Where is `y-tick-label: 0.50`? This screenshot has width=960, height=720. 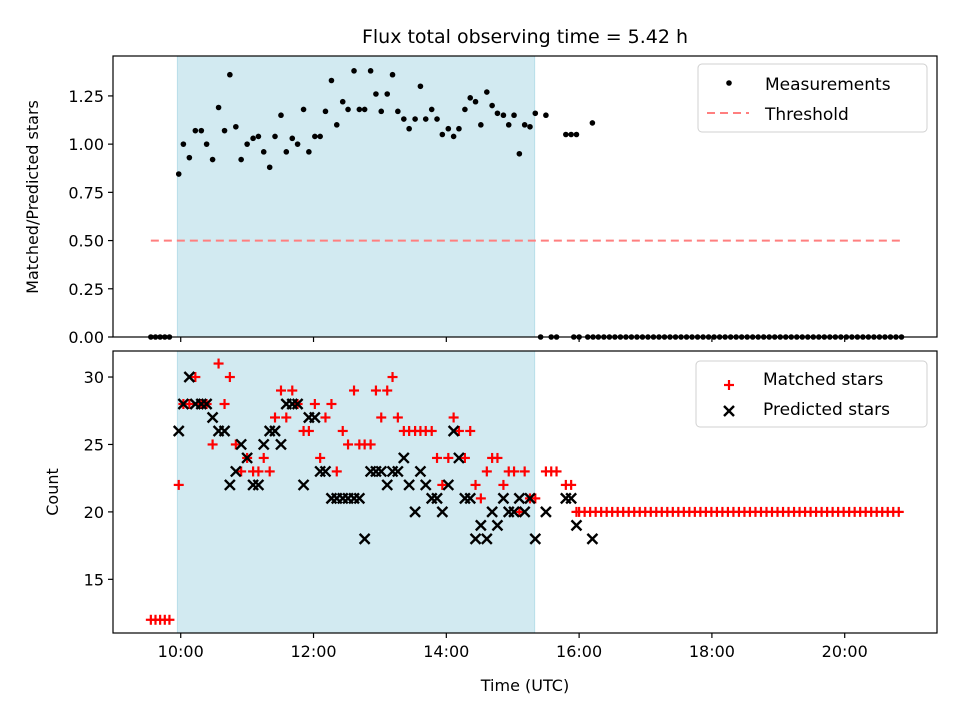
y-tick-label: 0.50 is located at coordinates (86, 241).